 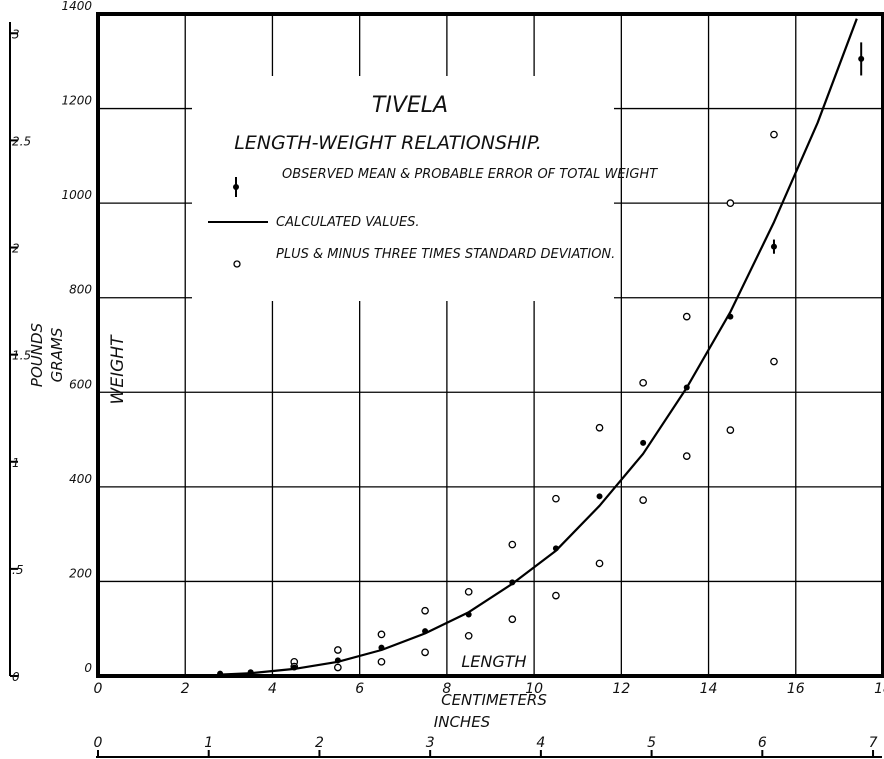 I want to click on legend-symbol-observed-point, so click(x=236, y=187).